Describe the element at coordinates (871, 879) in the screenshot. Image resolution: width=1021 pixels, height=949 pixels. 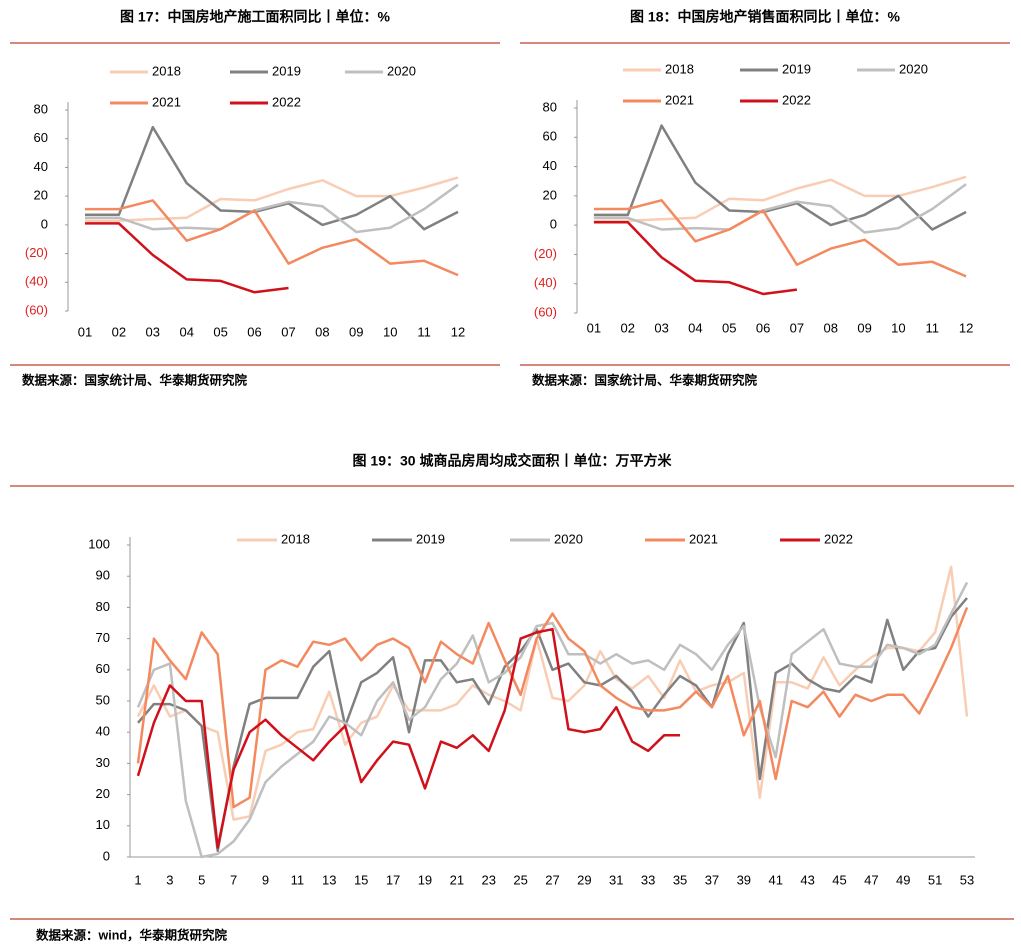
I see `x-tick-label: 47` at that location.